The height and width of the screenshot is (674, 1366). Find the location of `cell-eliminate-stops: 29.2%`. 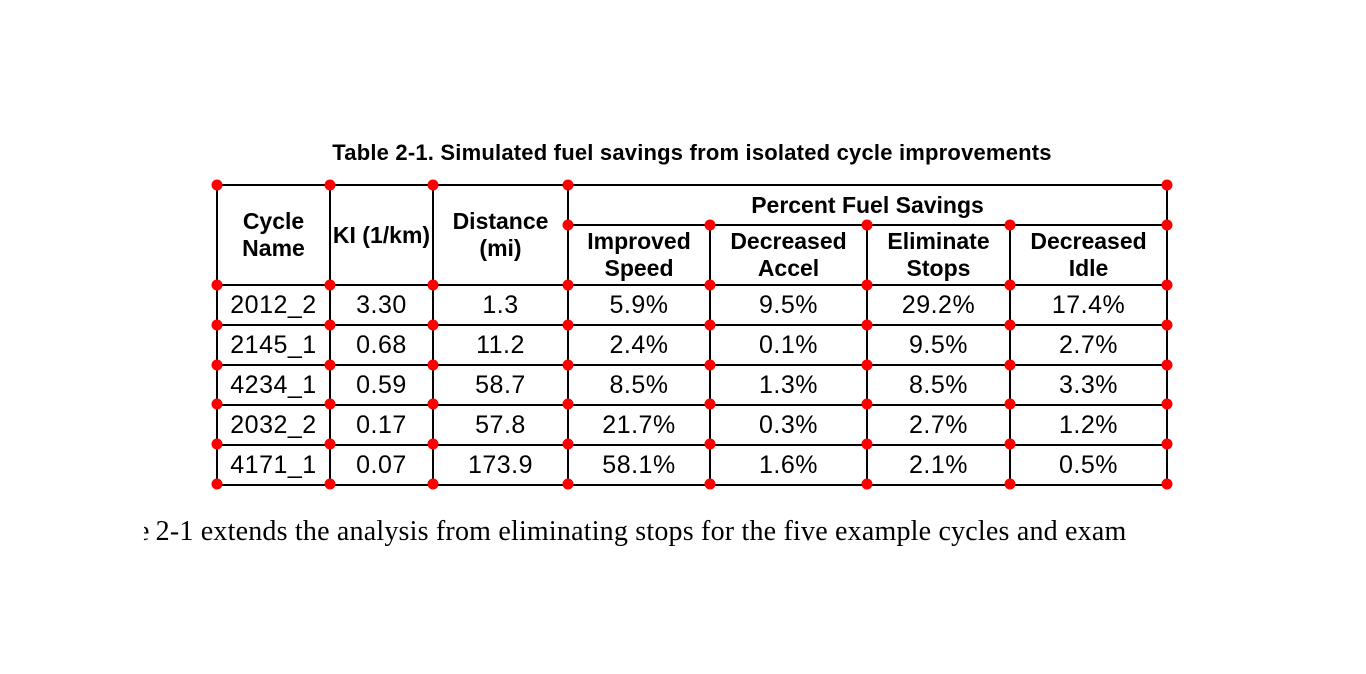

cell-eliminate-stops: 29.2% is located at coordinates (938, 305).